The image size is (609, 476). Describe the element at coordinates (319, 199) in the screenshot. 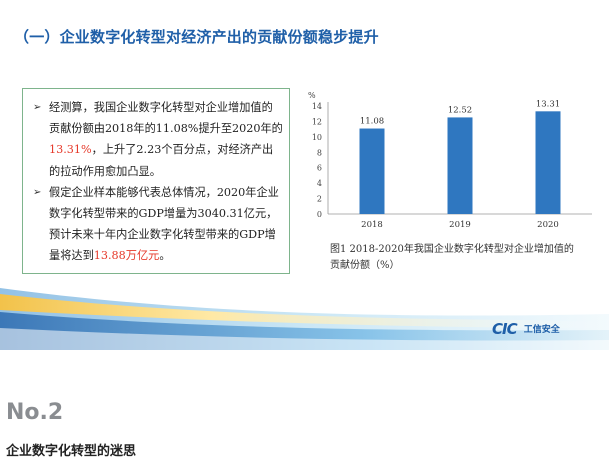

I see `y-tick-label: 2` at that location.